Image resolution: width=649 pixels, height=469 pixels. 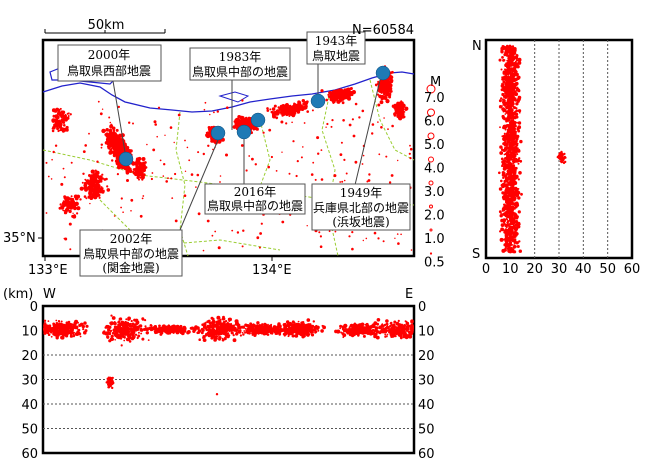 I want to click on event-2000, so click(x=126, y=159).